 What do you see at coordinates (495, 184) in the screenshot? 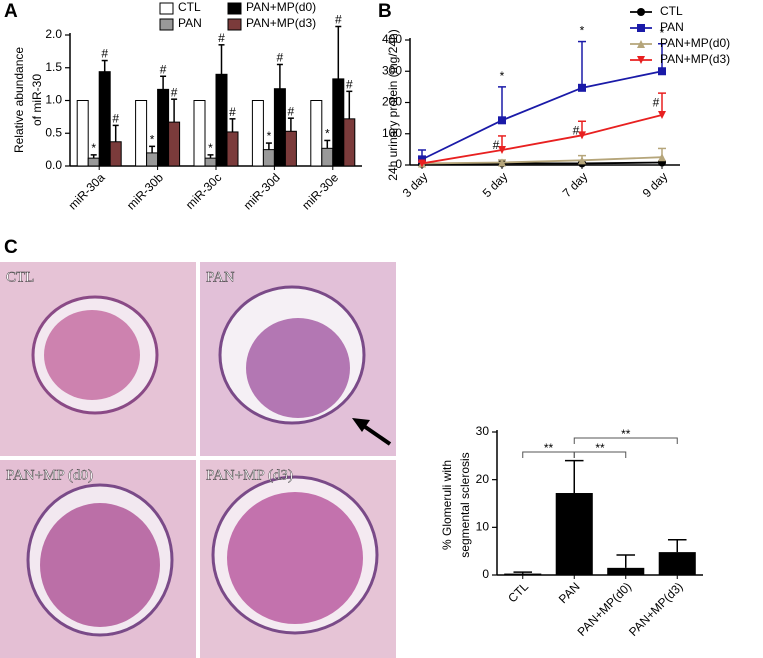
I see `x-tick-label: 5 day` at bounding box center [495, 184].